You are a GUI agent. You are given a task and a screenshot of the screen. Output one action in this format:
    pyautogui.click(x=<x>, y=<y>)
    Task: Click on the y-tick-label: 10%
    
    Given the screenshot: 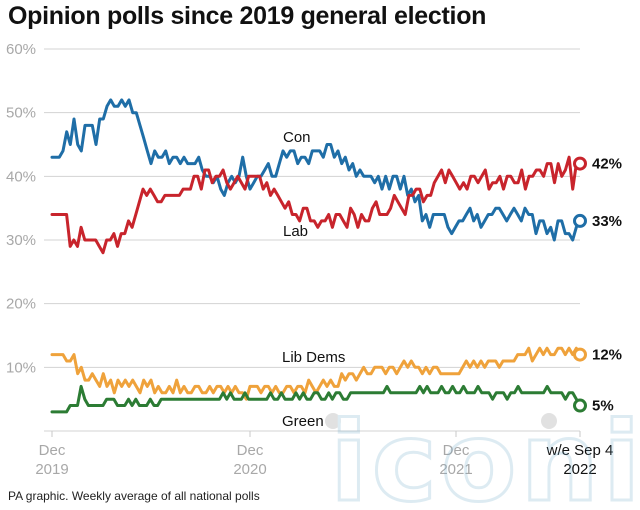 What is the action you would take?
    pyautogui.click(x=21, y=367)
    